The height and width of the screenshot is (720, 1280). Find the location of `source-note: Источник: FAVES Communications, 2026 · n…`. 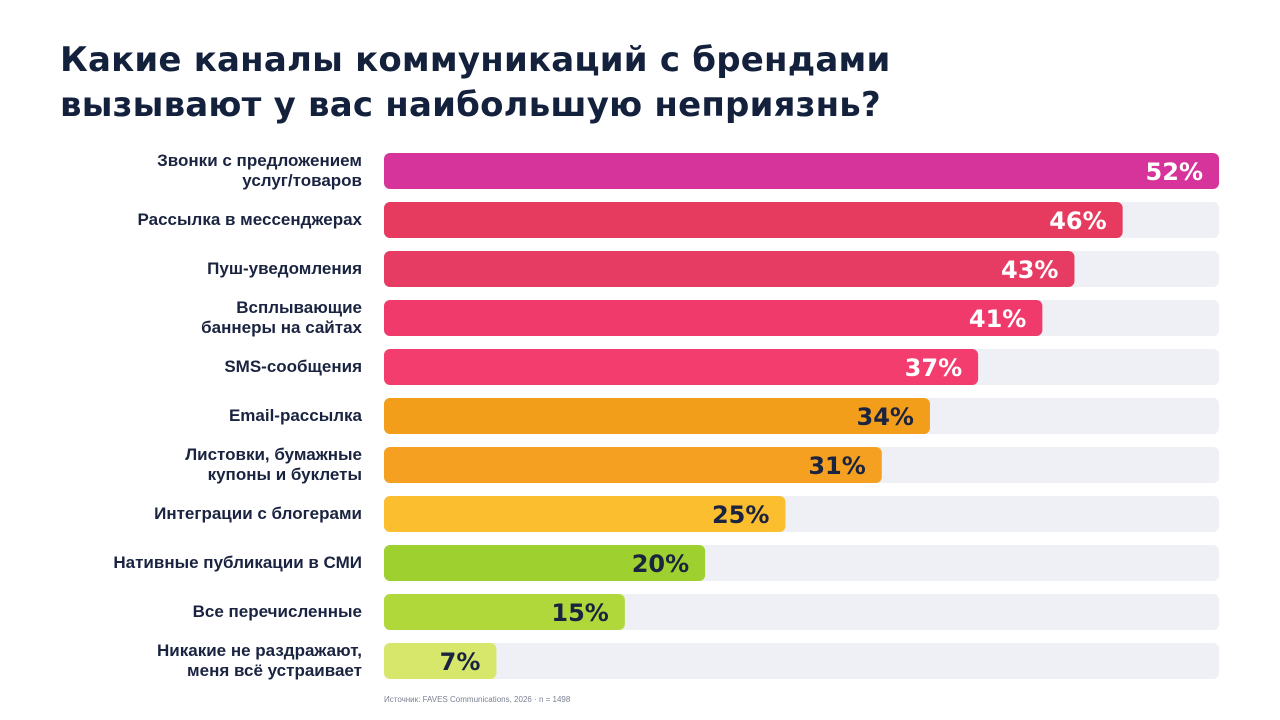

source-note: Источник: FAVES Communications, 2026 · n… is located at coordinates (477, 699).